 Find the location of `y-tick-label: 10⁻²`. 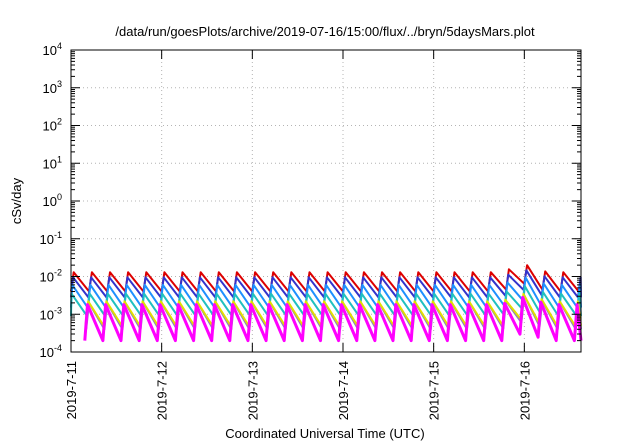

y-tick-label: 10⁻² is located at coordinates (51, 276).